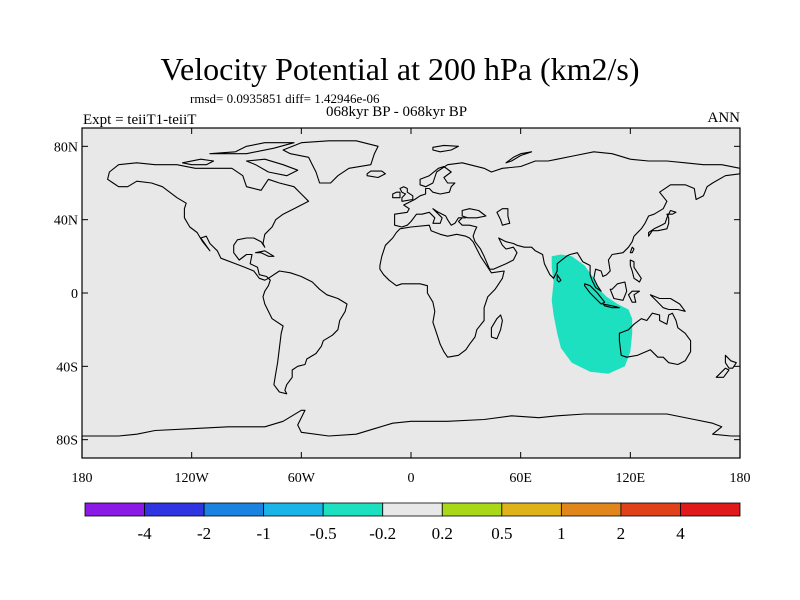  What do you see at coordinates (621, 533) in the screenshot?
I see `colorbar-label: 2` at bounding box center [621, 533].